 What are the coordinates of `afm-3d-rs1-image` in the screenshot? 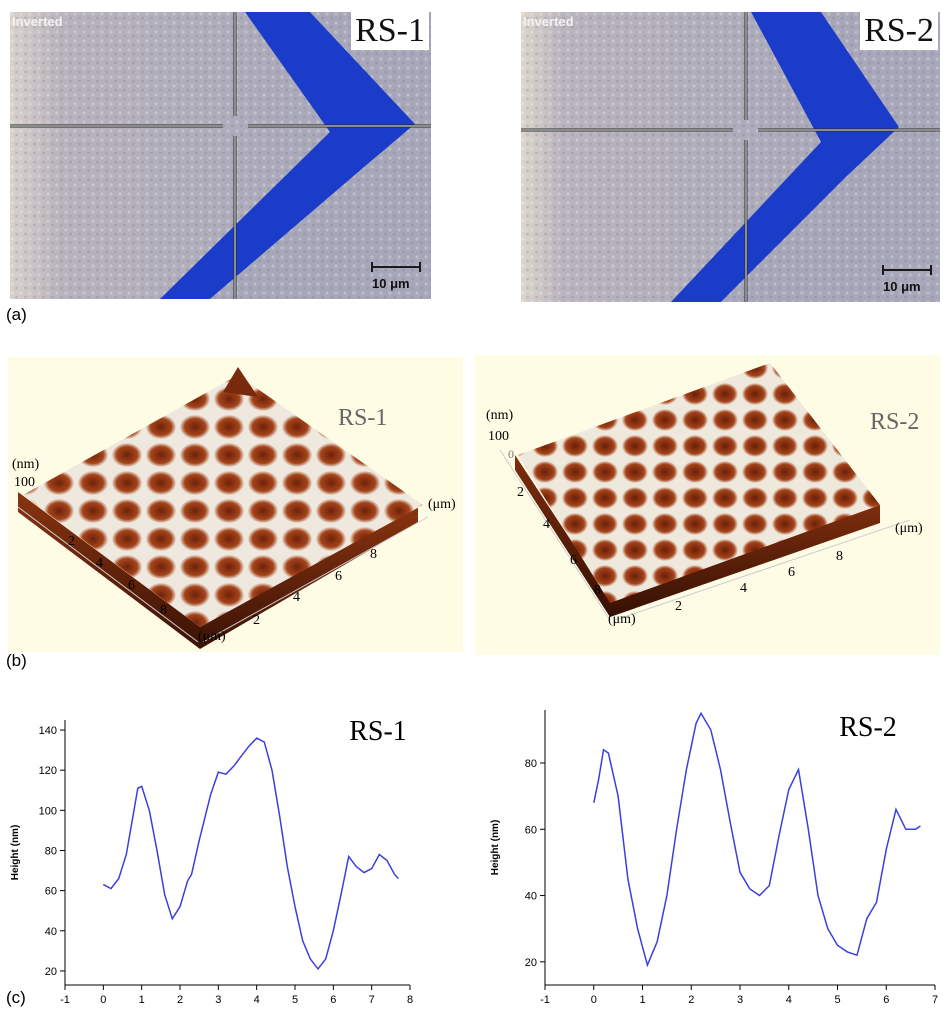 It's located at (235, 504).